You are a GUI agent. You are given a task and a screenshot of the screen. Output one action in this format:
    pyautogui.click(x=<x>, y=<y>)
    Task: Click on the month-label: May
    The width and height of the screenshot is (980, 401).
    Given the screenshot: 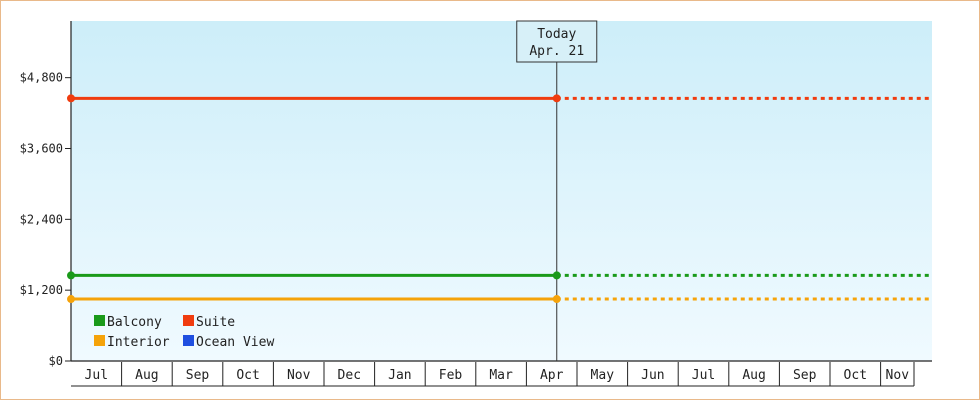 What is the action you would take?
    pyautogui.click(x=603, y=375)
    